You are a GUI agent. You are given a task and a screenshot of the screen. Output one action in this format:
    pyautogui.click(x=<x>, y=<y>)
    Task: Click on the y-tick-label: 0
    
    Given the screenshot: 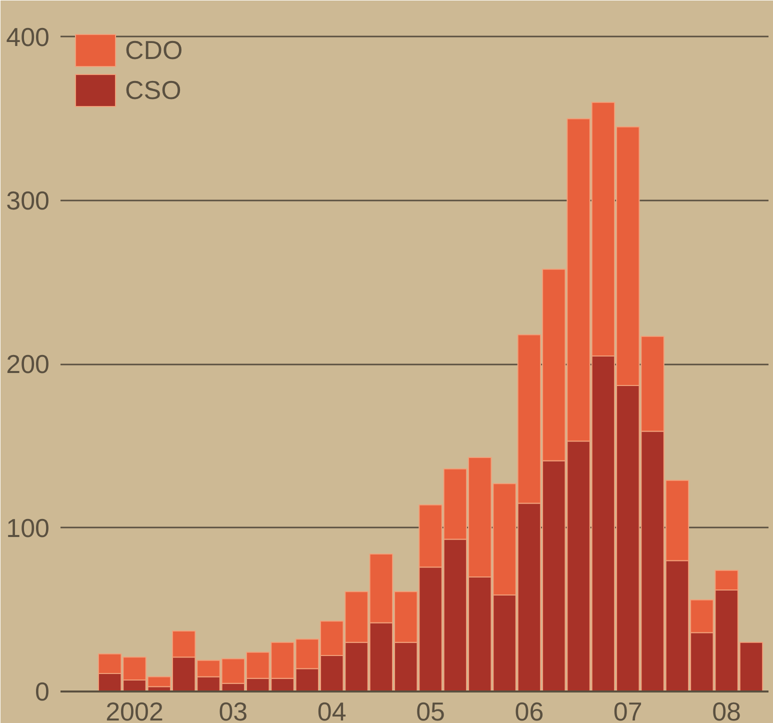 What is the action you would take?
    pyautogui.click(x=42, y=691)
    